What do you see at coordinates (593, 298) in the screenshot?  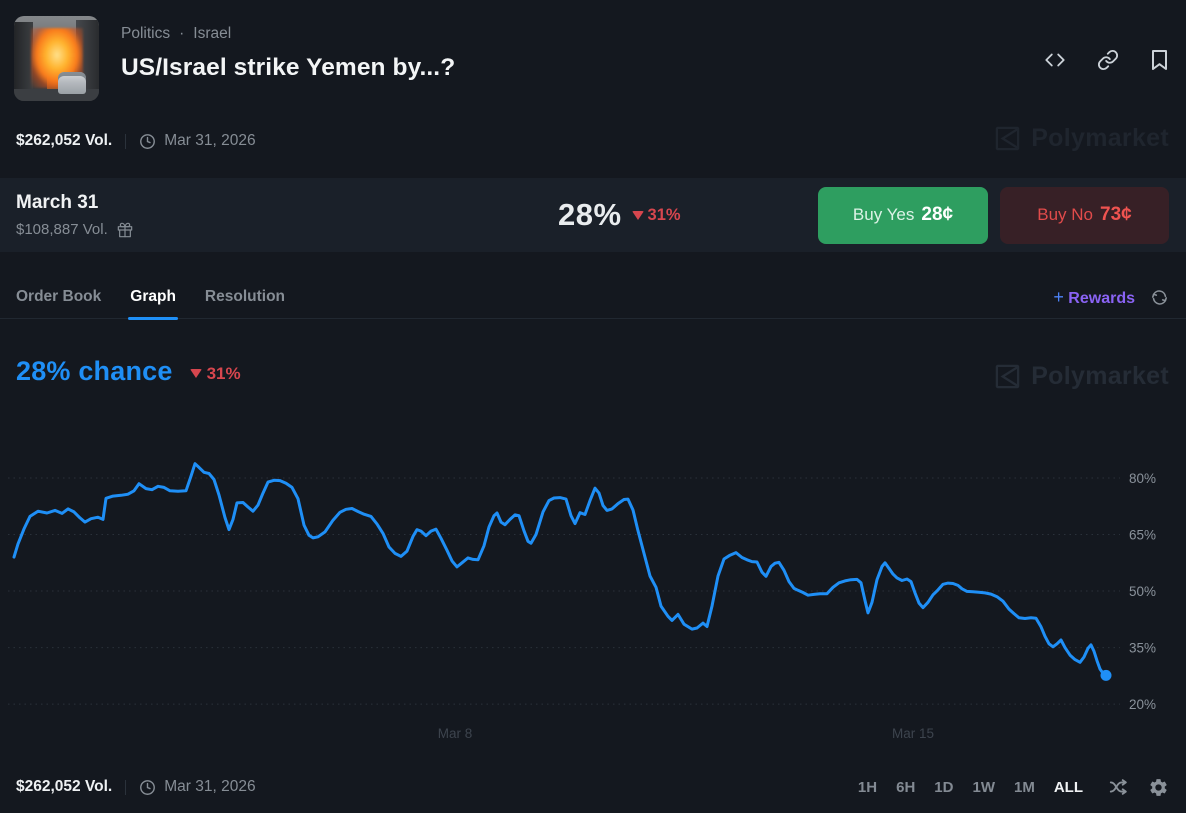 I see `tab-bar: Order Book Graph Resolution + Rewards` at bounding box center [593, 298].